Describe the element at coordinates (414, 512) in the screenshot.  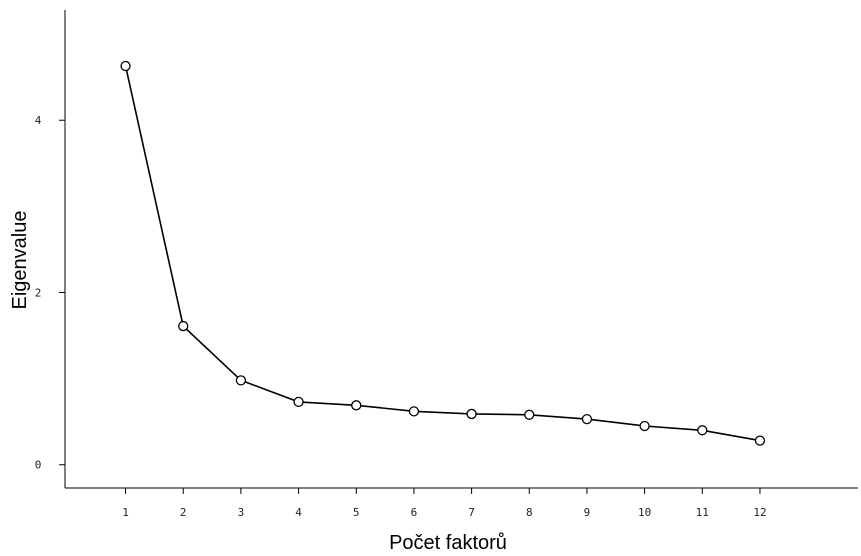
I see `x-tick-label: 6` at that location.